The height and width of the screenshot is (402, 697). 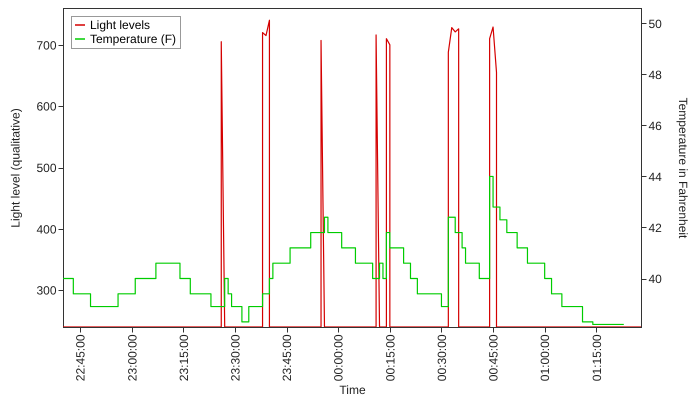 What do you see at coordinates (287, 358) in the screenshot?
I see `x-tick-label: 23:45:00` at bounding box center [287, 358].